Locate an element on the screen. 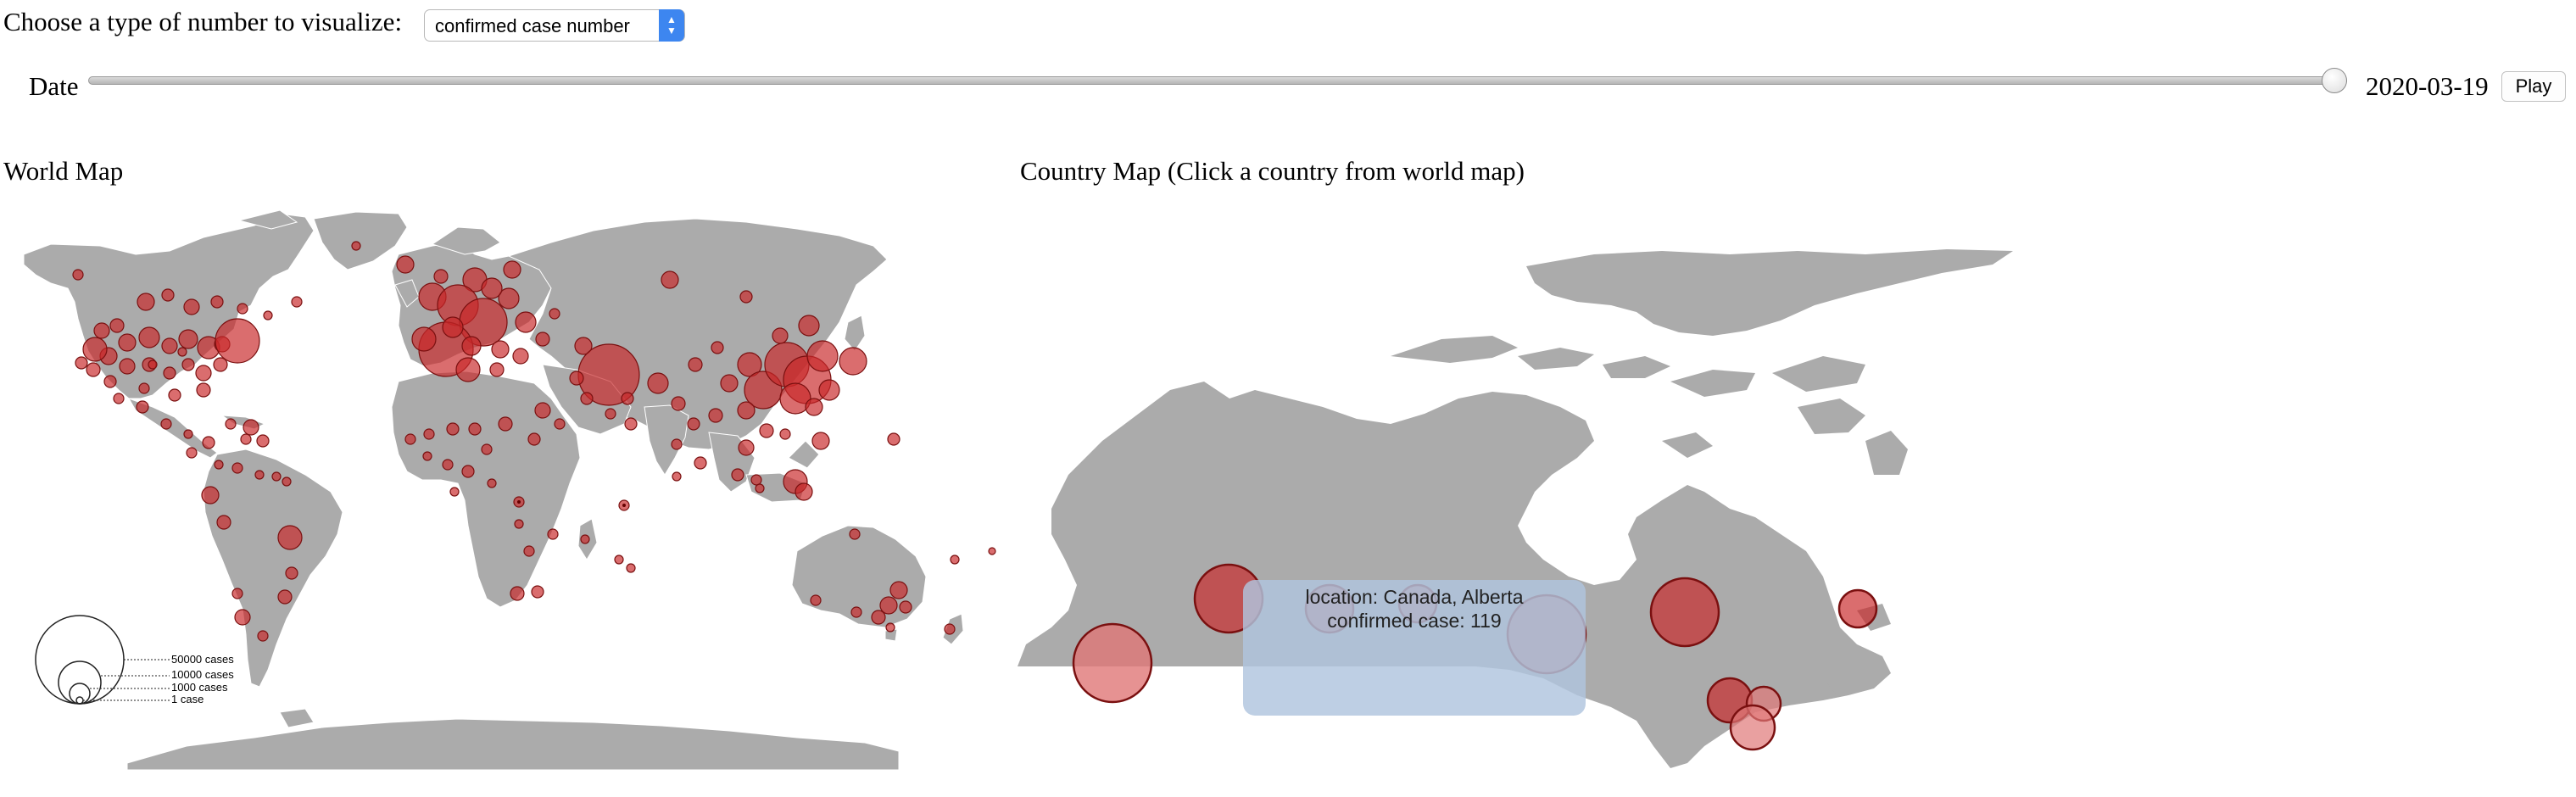 This screenshot has width=2576, height=797. legend-label-1000: 1000 cases is located at coordinates (199, 687).